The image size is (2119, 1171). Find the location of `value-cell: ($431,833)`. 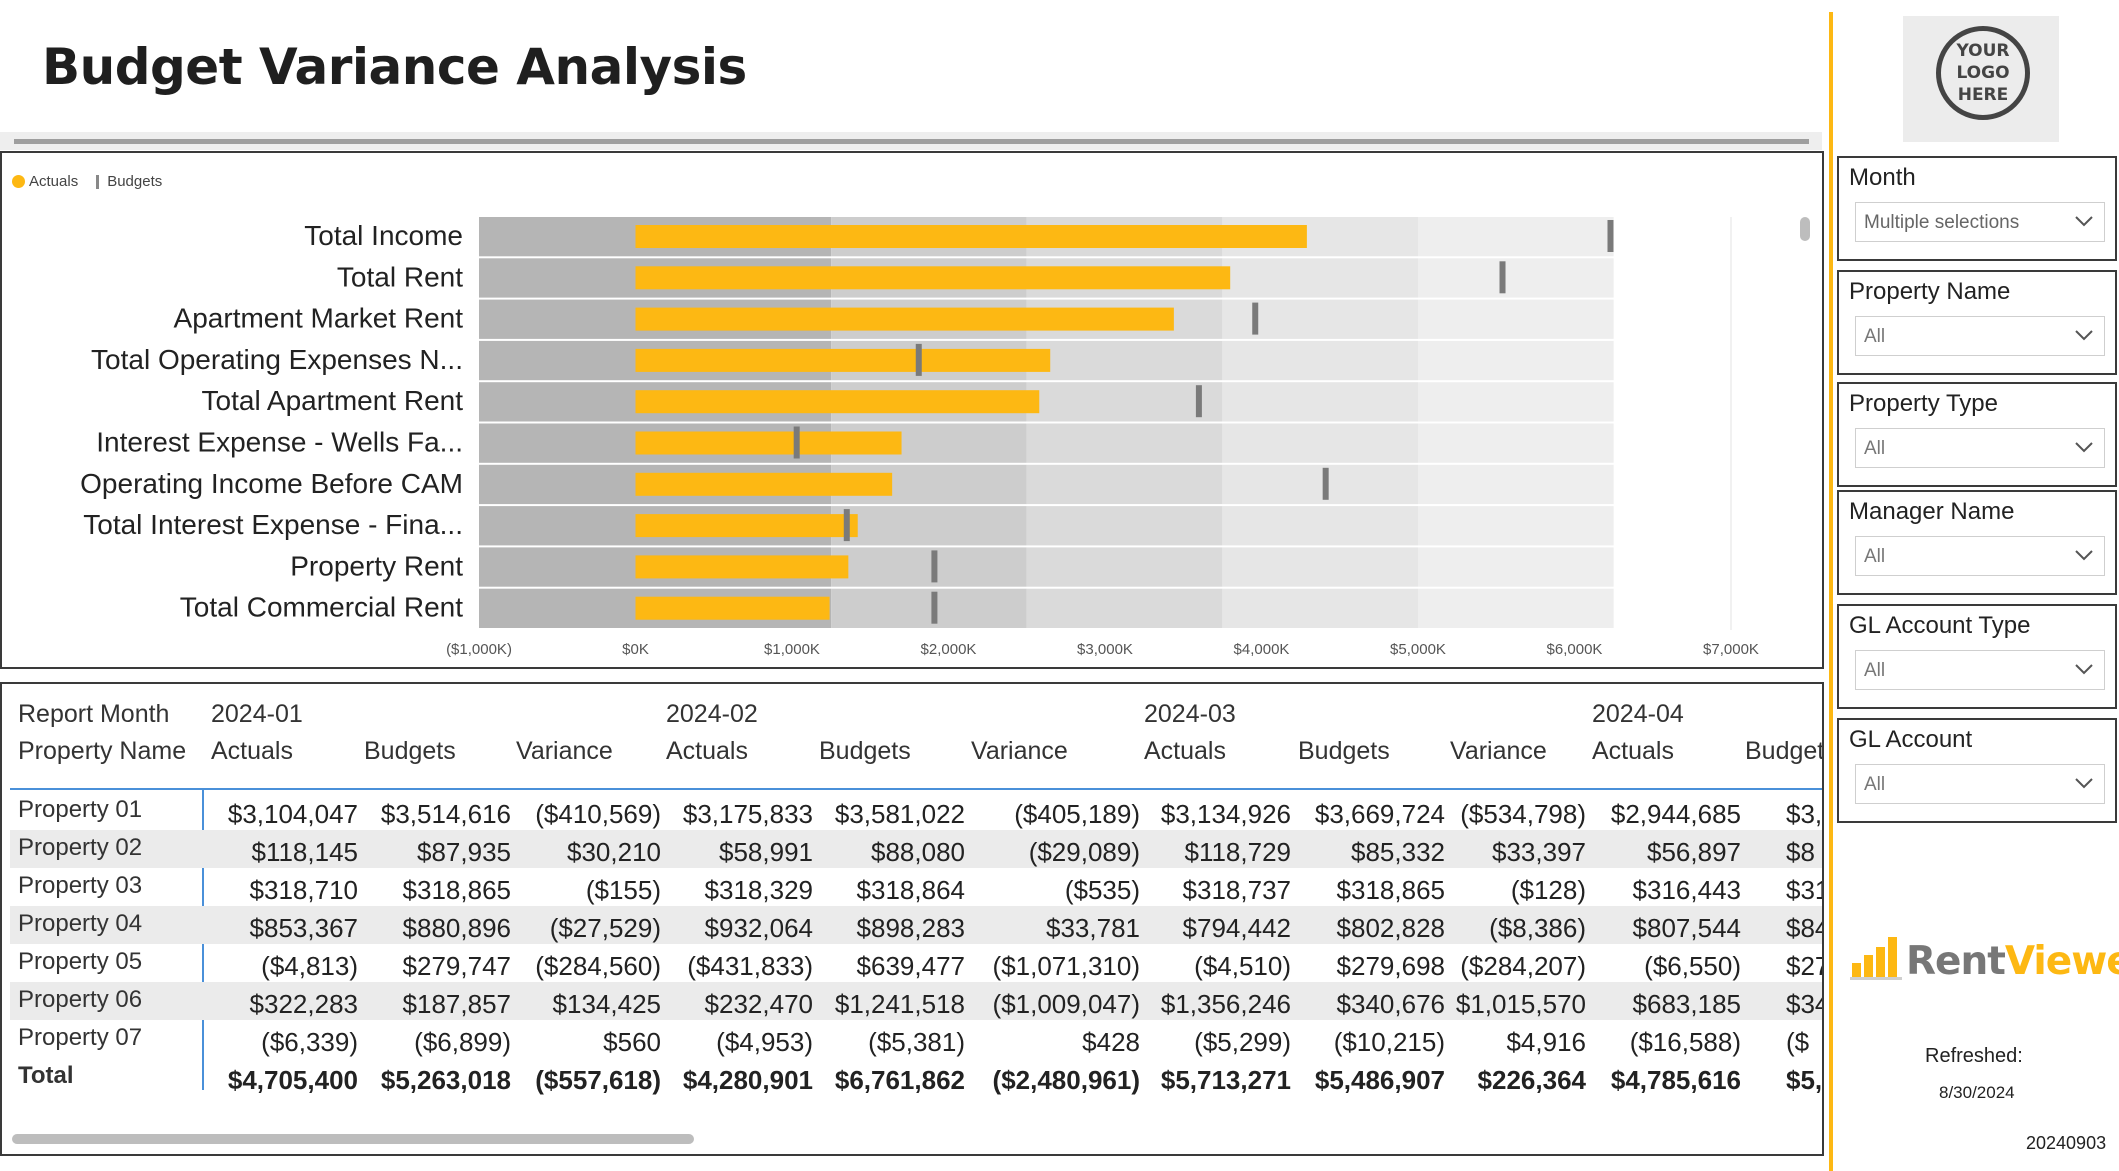

value-cell: ($431,833) is located at coordinates (750, 966).